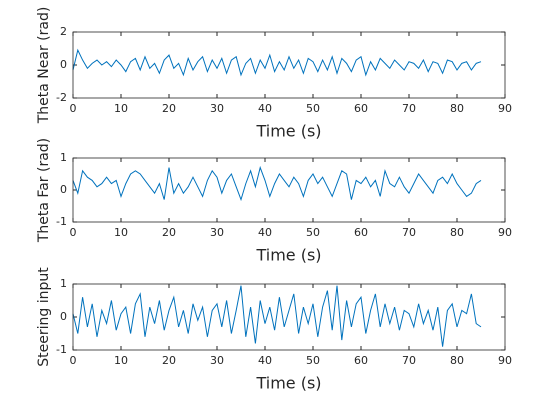 The width and height of the screenshot is (560, 420). What do you see at coordinates (44, 317) in the screenshot?
I see `y-axis-label: Steering input` at bounding box center [44, 317].